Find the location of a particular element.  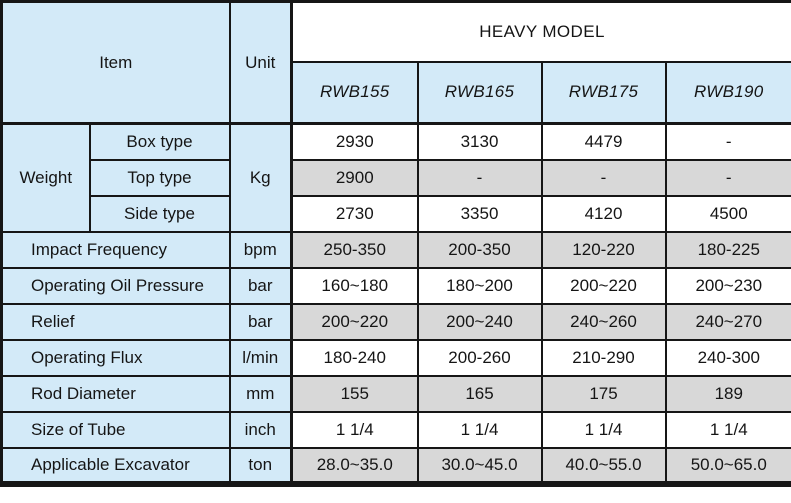

value-cell: 189 is located at coordinates (727, 393).